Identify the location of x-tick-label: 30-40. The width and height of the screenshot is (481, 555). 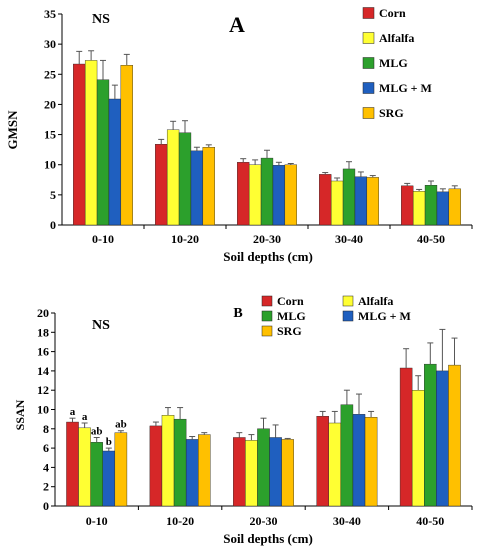
(347, 521).